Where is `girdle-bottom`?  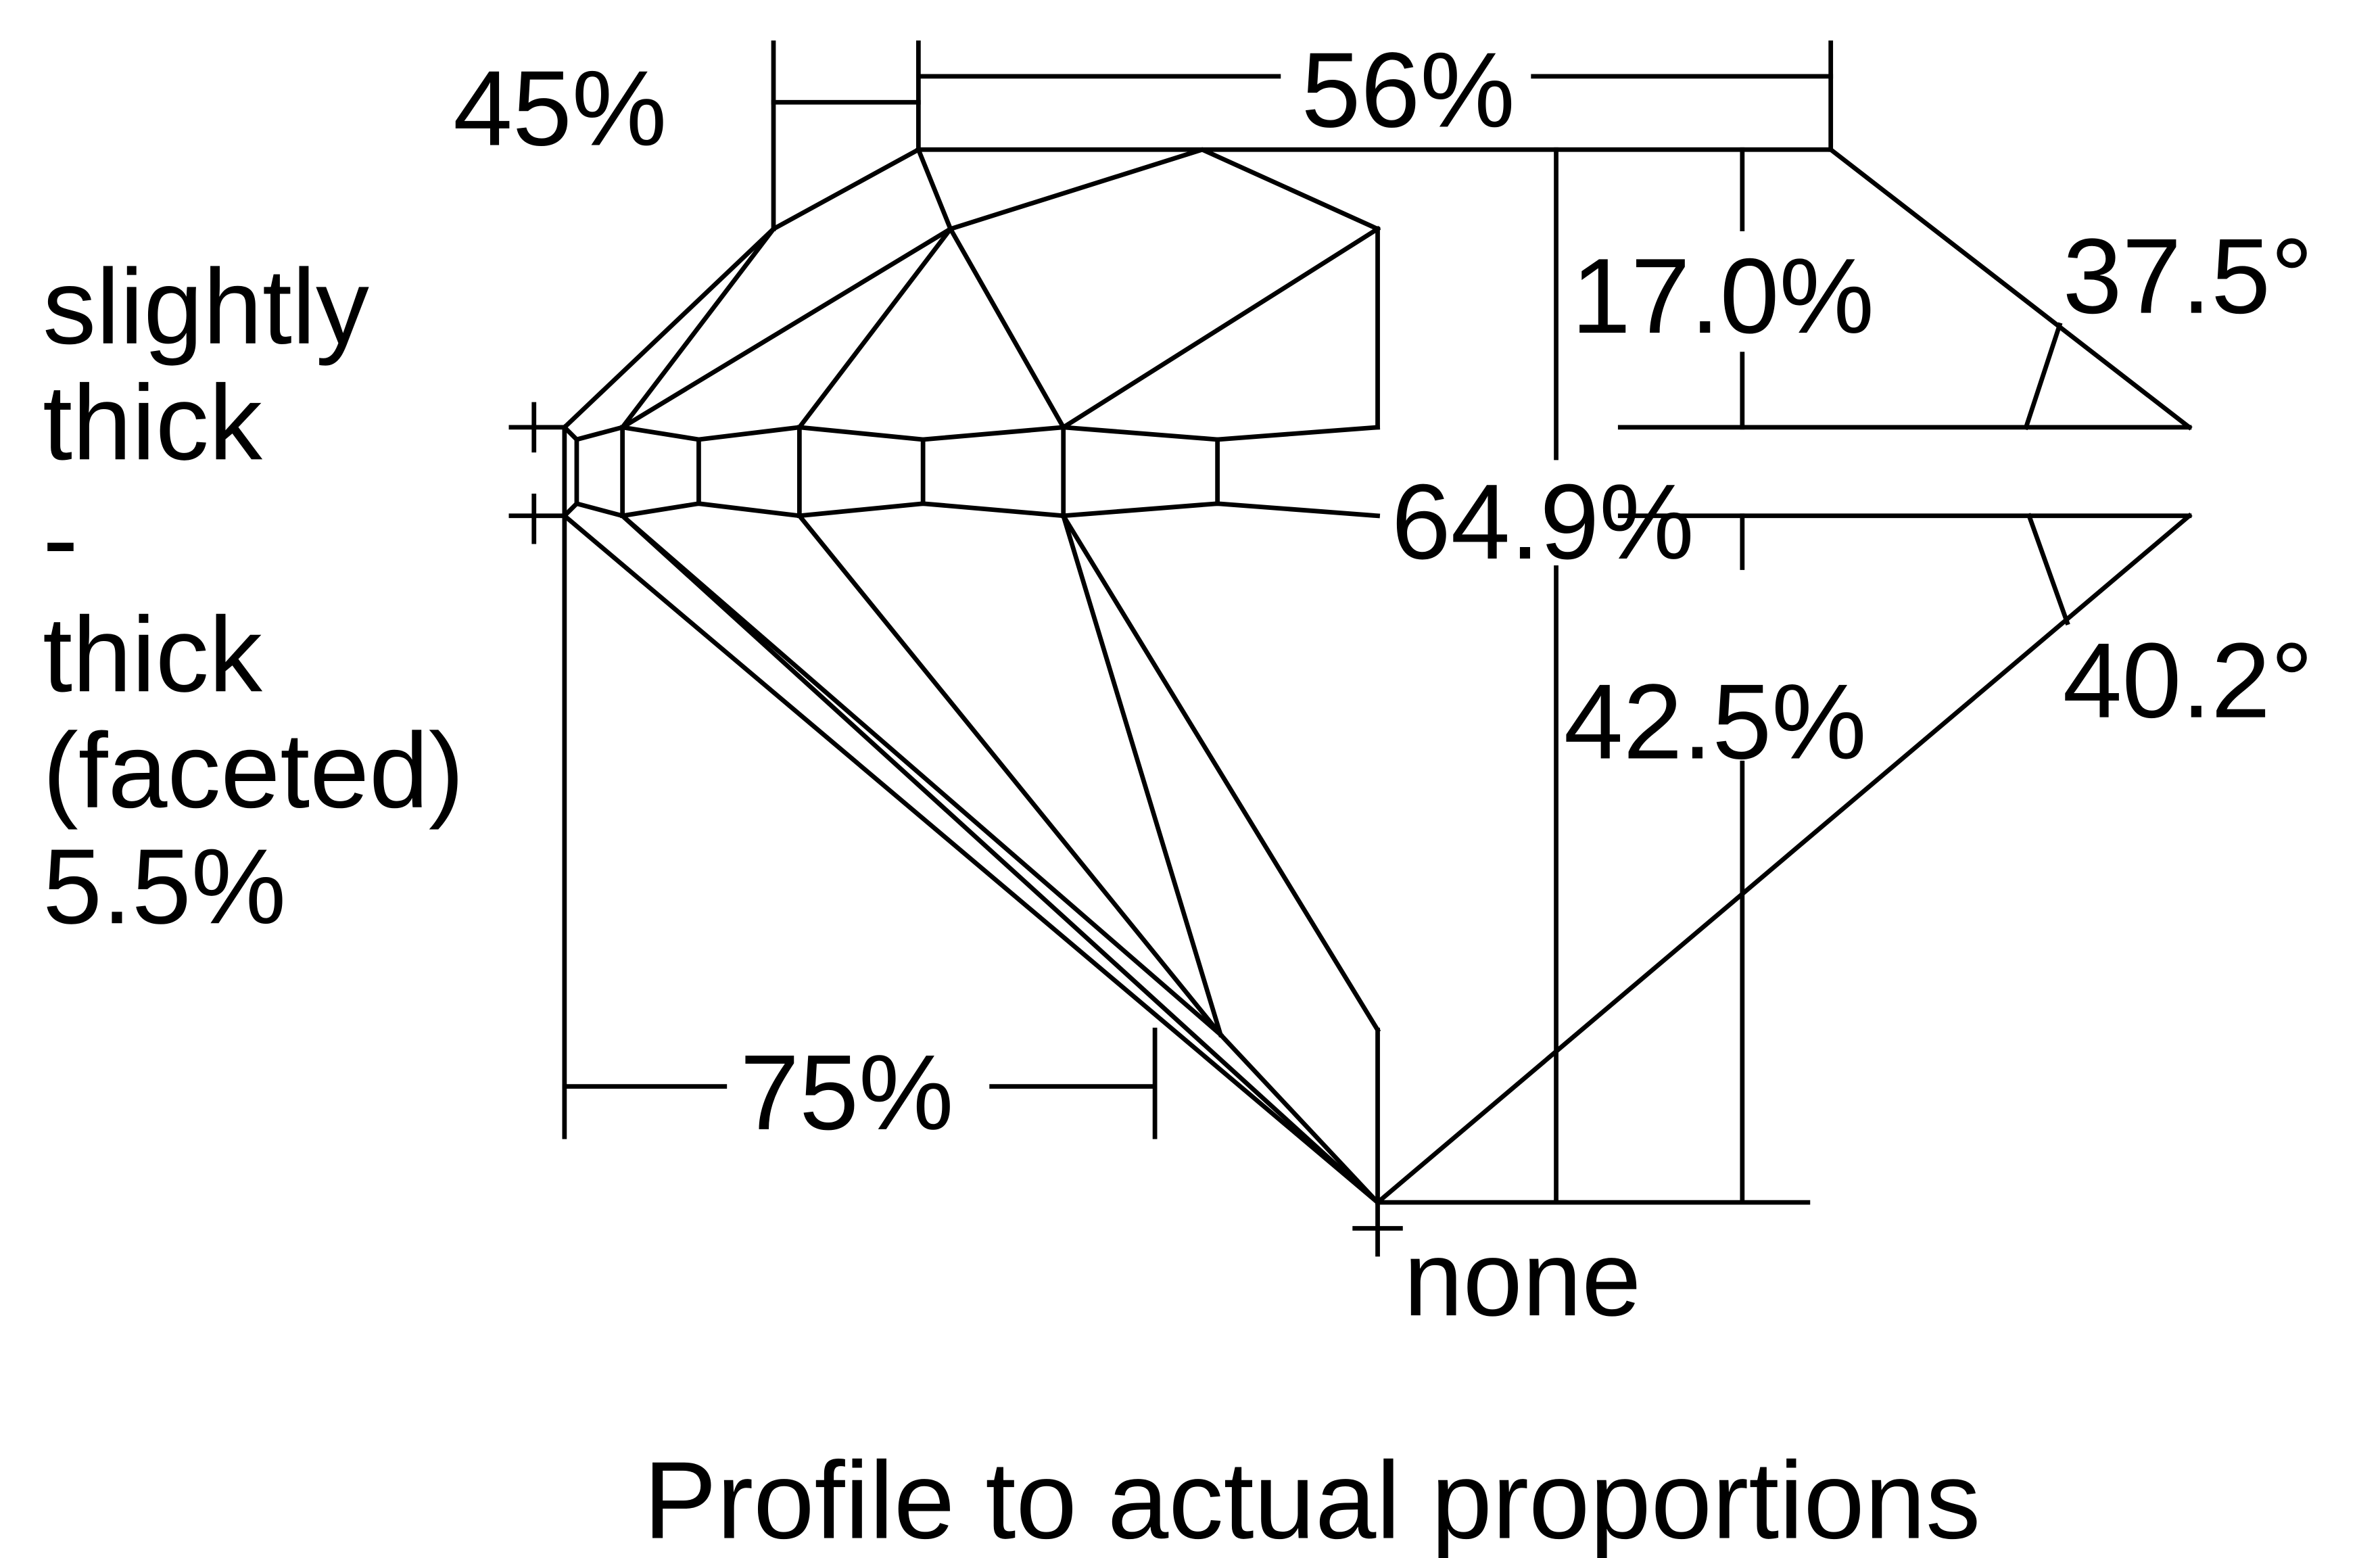 girdle-bottom is located at coordinates (971, 509).